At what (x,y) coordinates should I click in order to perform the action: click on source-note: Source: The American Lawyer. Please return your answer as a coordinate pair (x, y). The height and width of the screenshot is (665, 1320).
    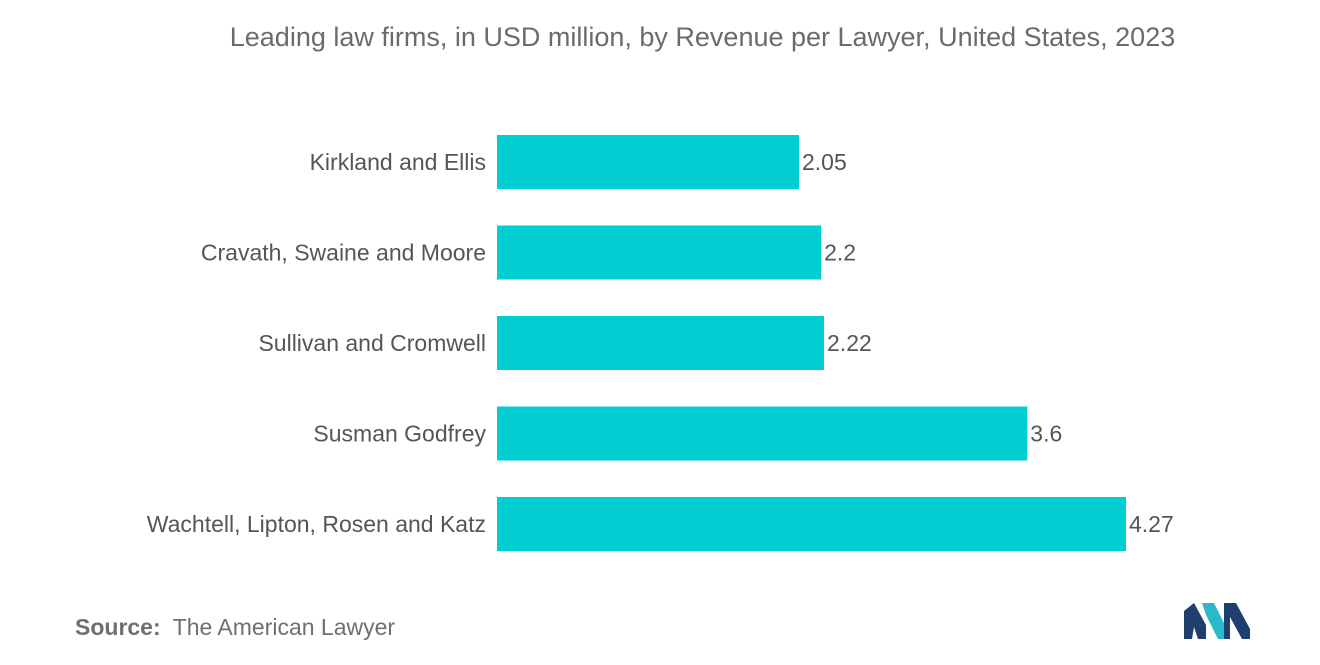
    Looking at the image, I should click on (235, 627).